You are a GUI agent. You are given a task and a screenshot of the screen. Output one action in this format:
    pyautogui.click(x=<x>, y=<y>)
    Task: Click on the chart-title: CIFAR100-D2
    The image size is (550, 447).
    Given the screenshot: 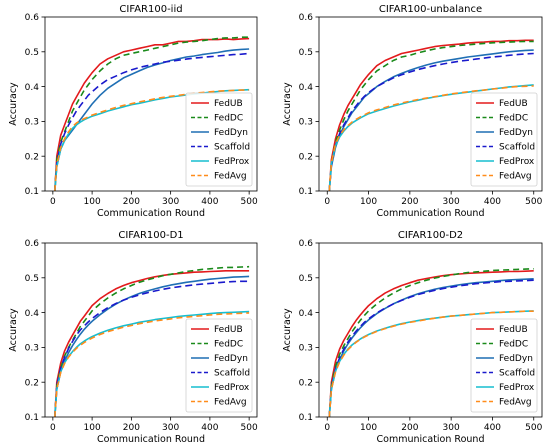 What is the action you would take?
    pyautogui.click(x=430, y=235)
    